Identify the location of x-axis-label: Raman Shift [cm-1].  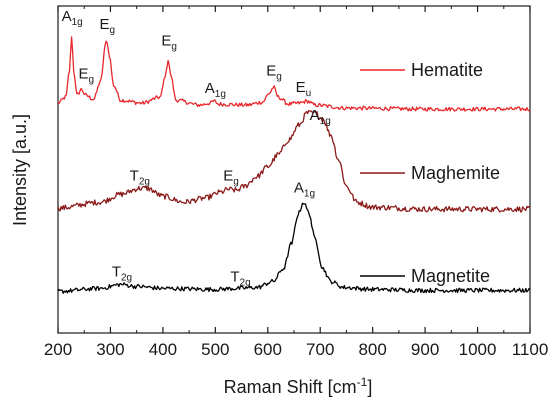
(298, 386).